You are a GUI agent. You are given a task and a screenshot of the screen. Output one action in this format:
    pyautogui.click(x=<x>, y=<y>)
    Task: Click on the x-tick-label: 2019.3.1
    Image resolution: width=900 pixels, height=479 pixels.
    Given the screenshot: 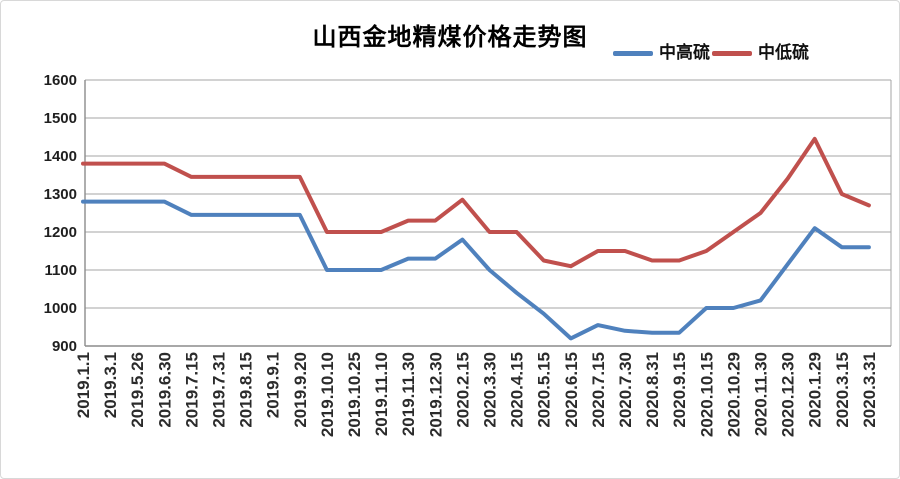 What is the action you would take?
    pyautogui.click(x=110, y=385)
    